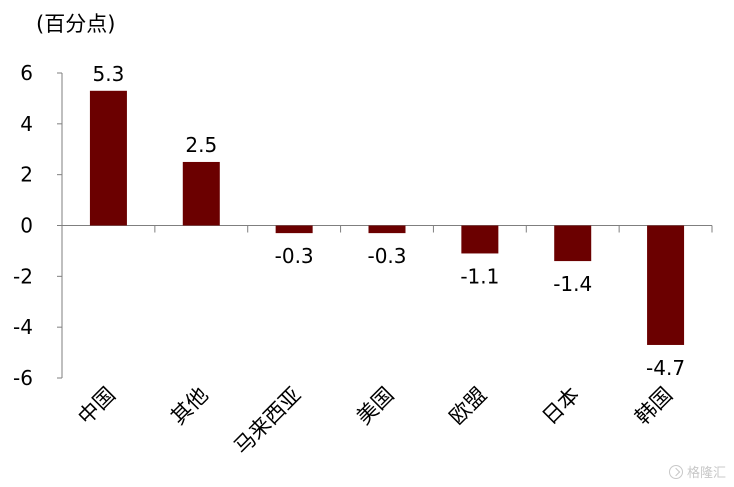 Image resolution: width=734 pixels, height=487 pixels. What do you see at coordinates (706, 473) in the screenshot?
I see `watermark-text: 格隆汇` at bounding box center [706, 473].